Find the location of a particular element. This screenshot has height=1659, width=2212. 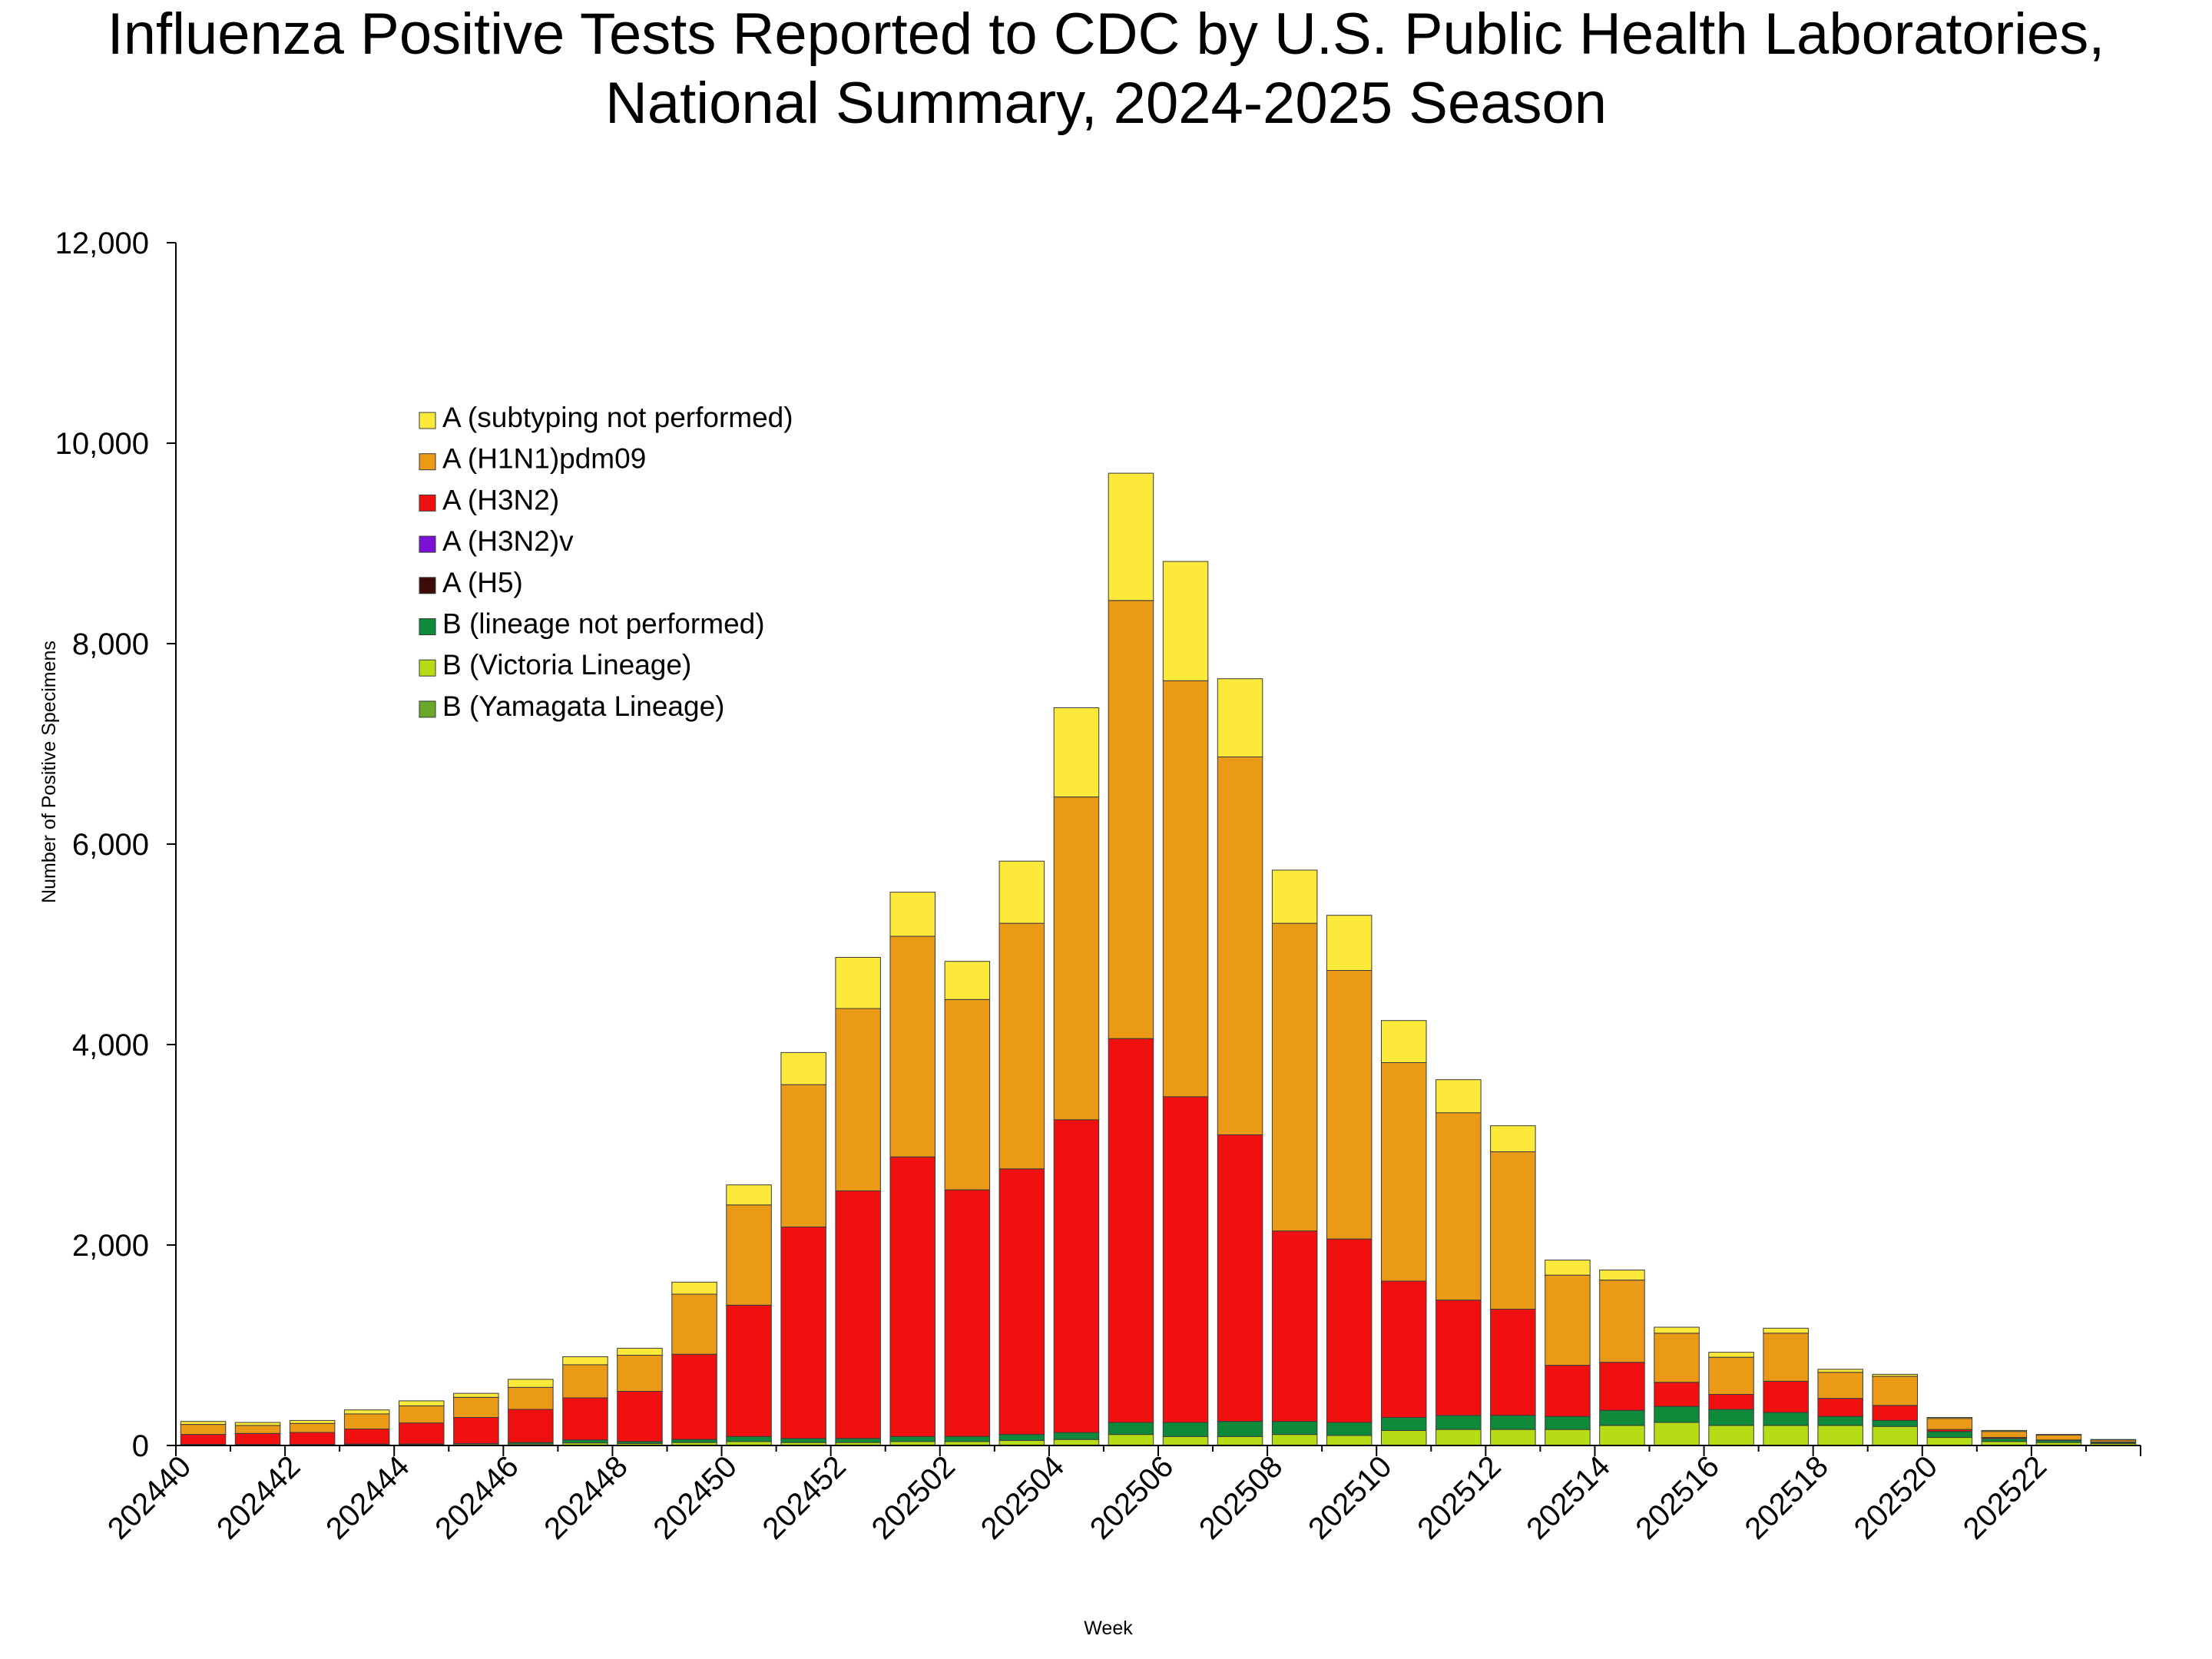

x-tick-label: 202518 is located at coordinates (1787, 1498).